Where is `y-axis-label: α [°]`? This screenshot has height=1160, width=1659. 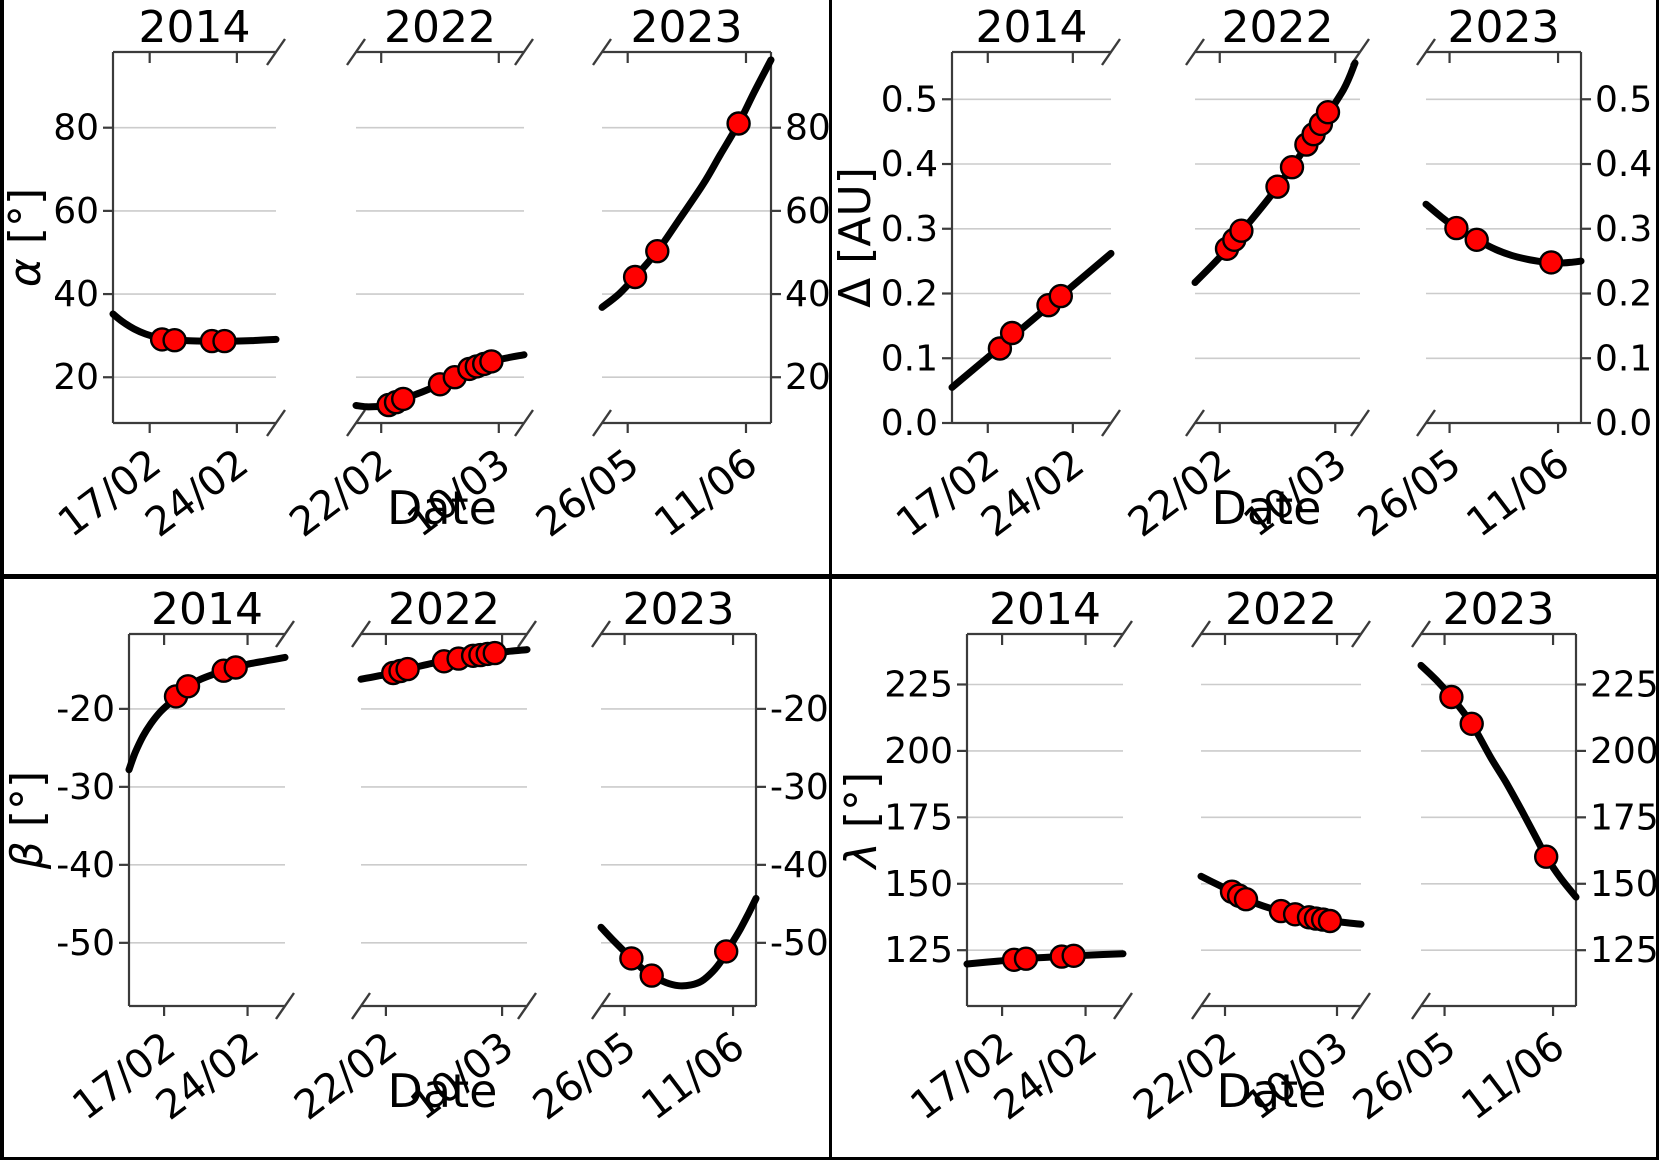
y-axis-label: α [°] is located at coordinates (27, 237).